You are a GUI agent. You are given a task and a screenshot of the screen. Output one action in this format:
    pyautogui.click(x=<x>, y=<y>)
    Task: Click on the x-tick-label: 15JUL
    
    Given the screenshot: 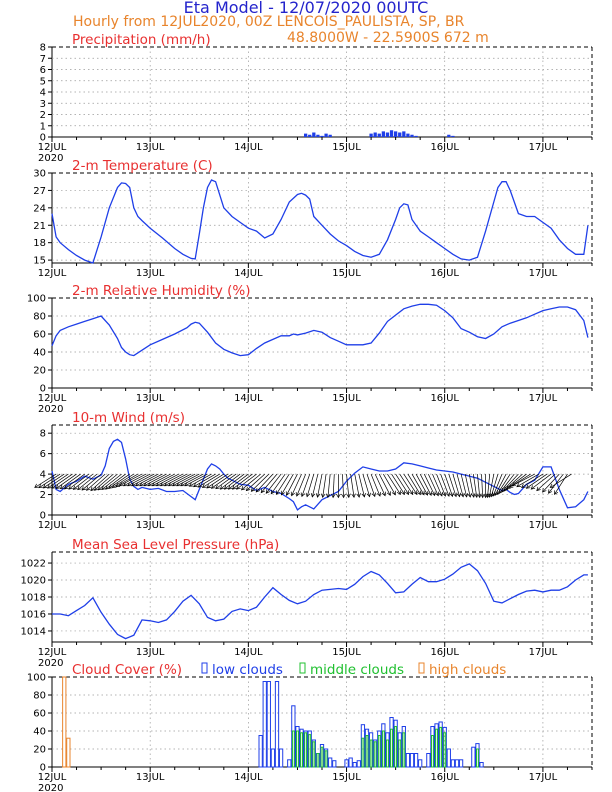 What is the action you would take?
    pyautogui.click(x=346, y=777)
    